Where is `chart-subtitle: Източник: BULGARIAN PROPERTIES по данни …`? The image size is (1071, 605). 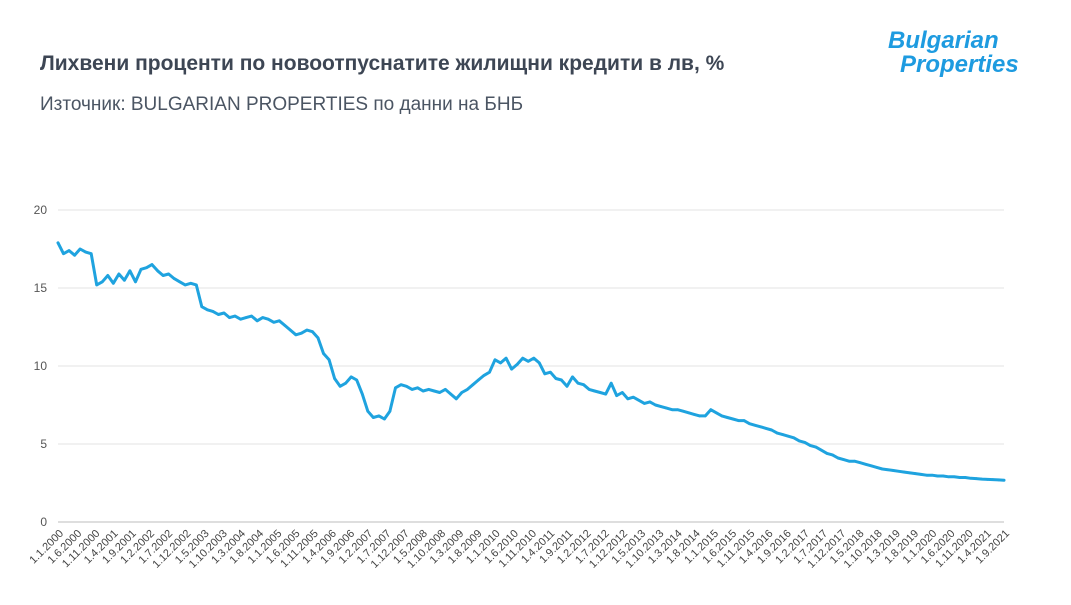 chart-subtitle: Източник: BULGARIAN PROPERTIES по данни … is located at coordinates (282, 104).